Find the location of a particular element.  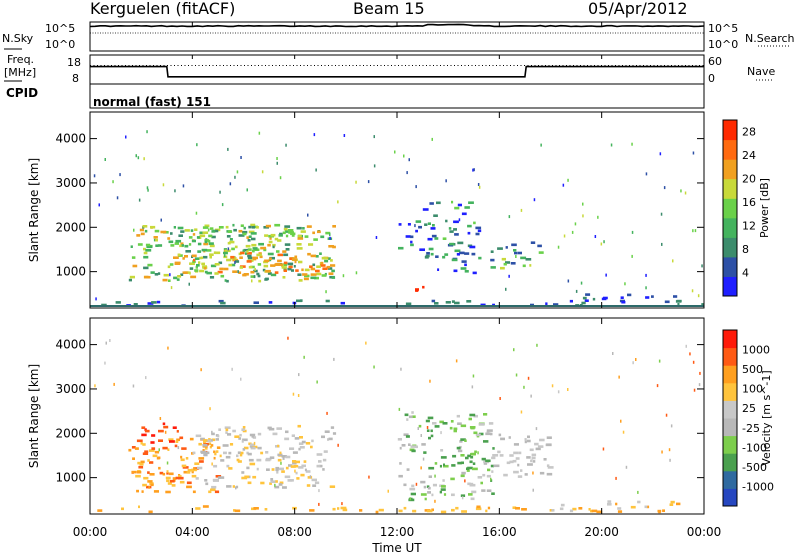

power-colorbar-tick: 24 is located at coordinates (749, 155).